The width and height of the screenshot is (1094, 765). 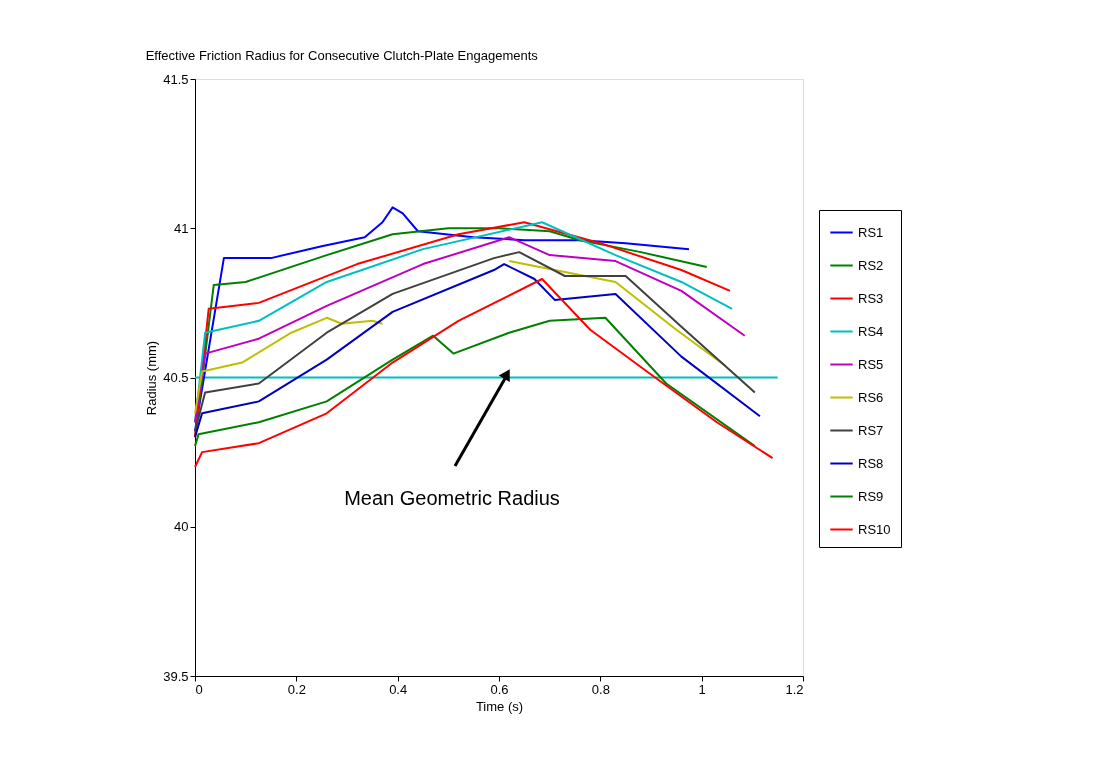 What do you see at coordinates (600, 689) in the screenshot?
I see `x-tick-label: 0.8` at bounding box center [600, 689].